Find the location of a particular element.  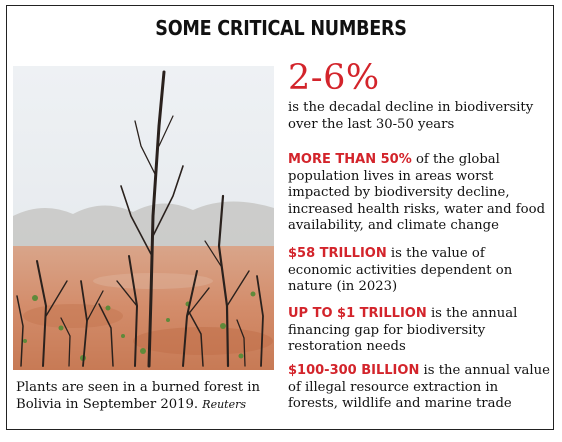

stat-4-value: UP TO $1 TRILLION is located at coordinates (357, 313).